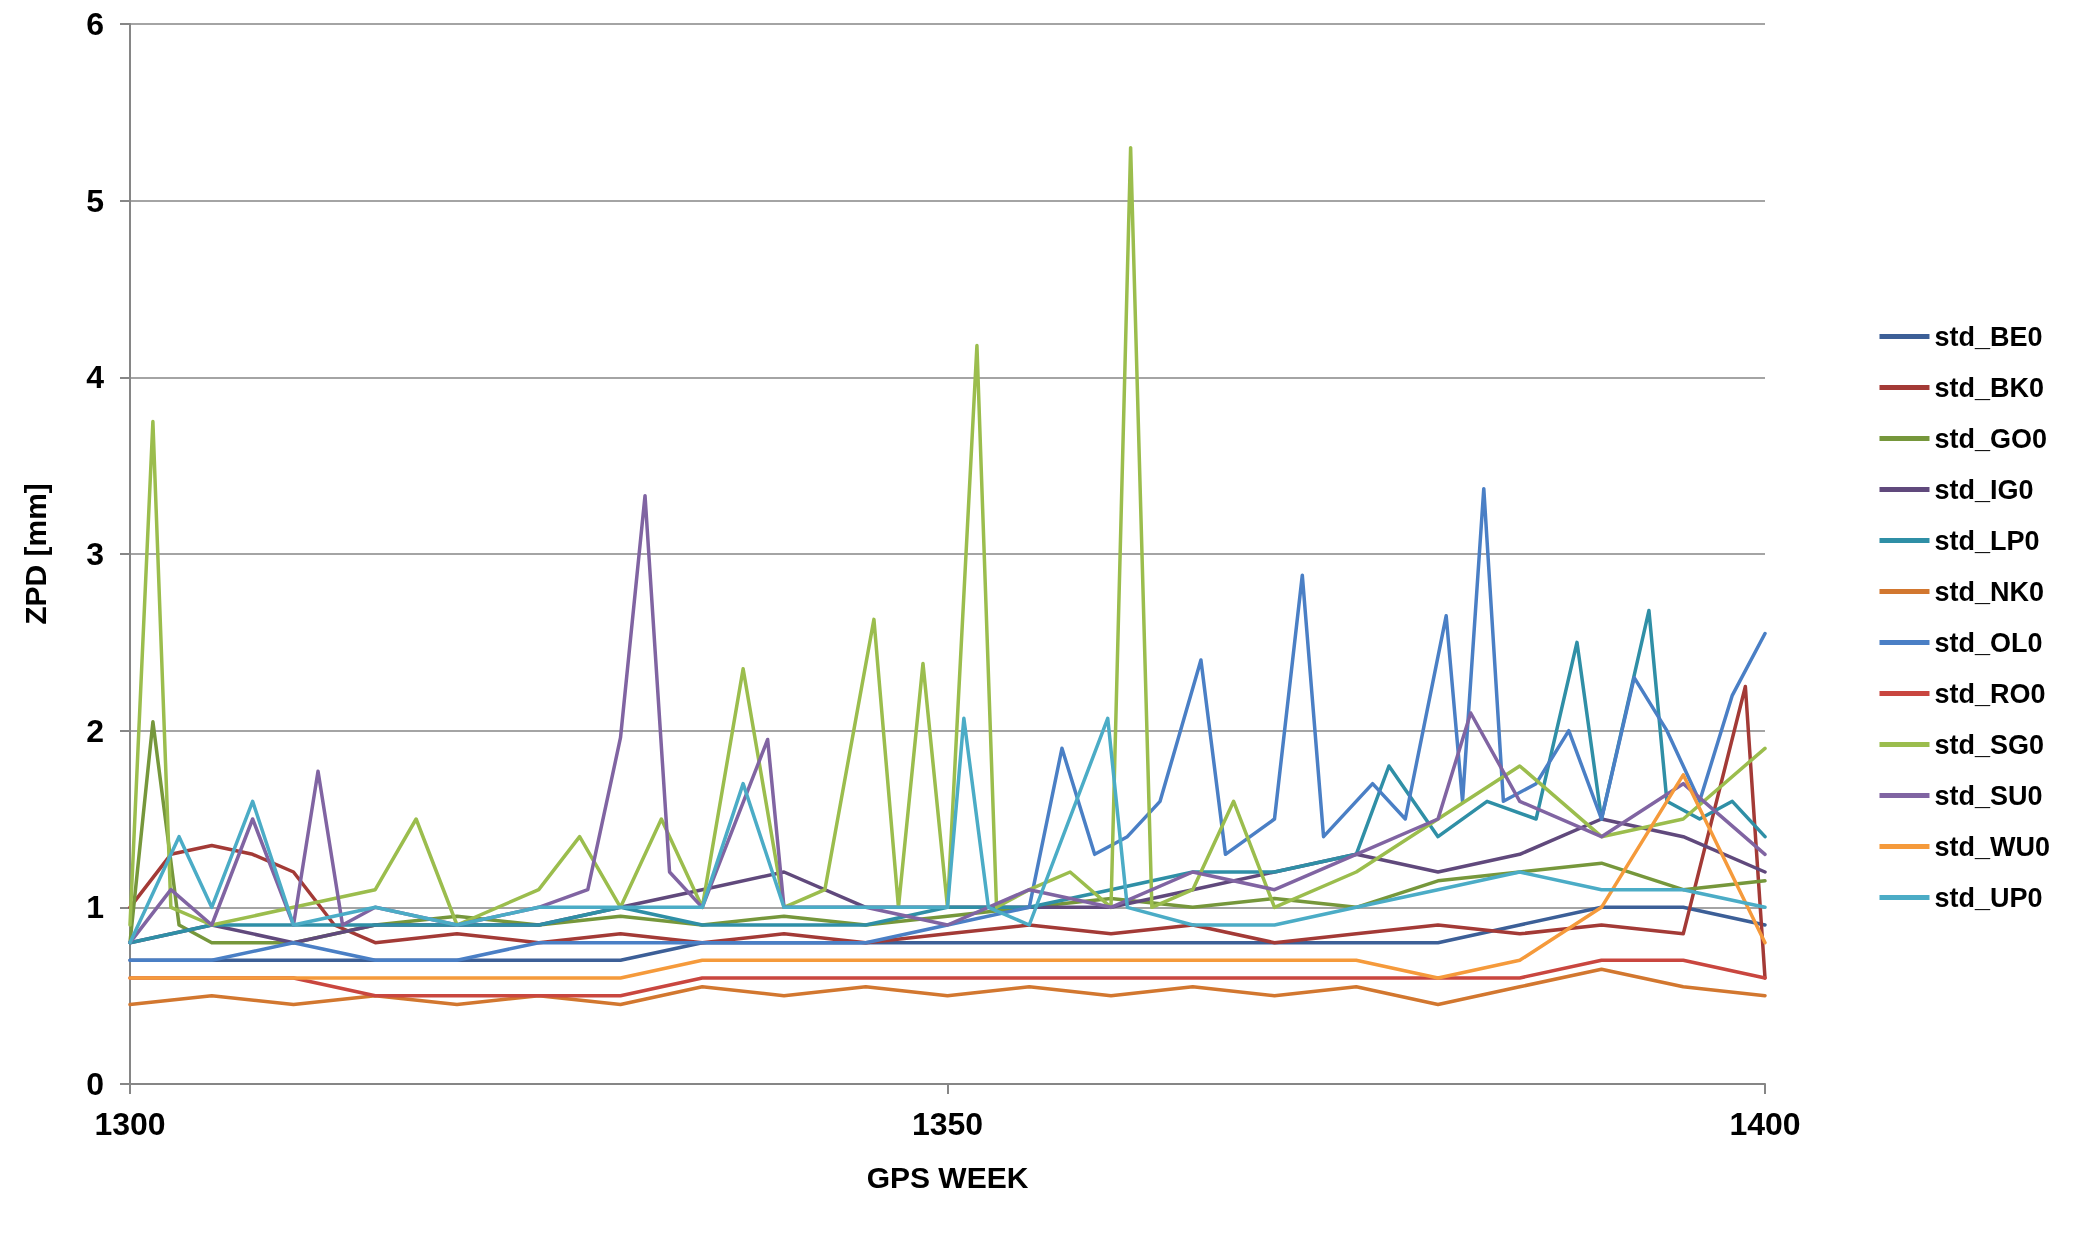  What do you see at coordinates (95, 1084) in the screenshot?
I see `y-tick-label: 0` at bounding box center [95, 1084].